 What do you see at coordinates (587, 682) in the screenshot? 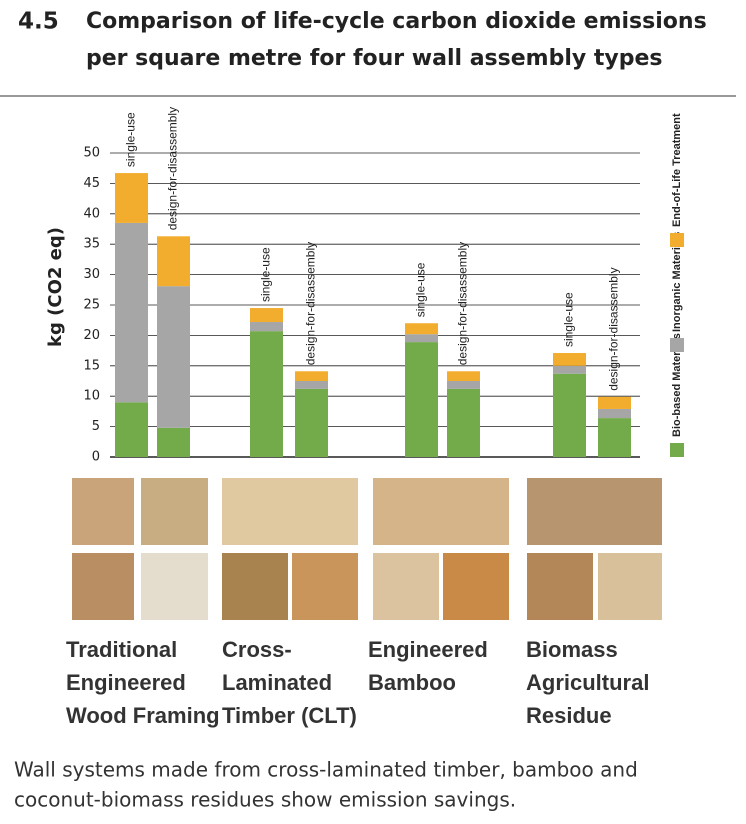
I see `group-label: Agricultural` at bounding box center [587, 682].